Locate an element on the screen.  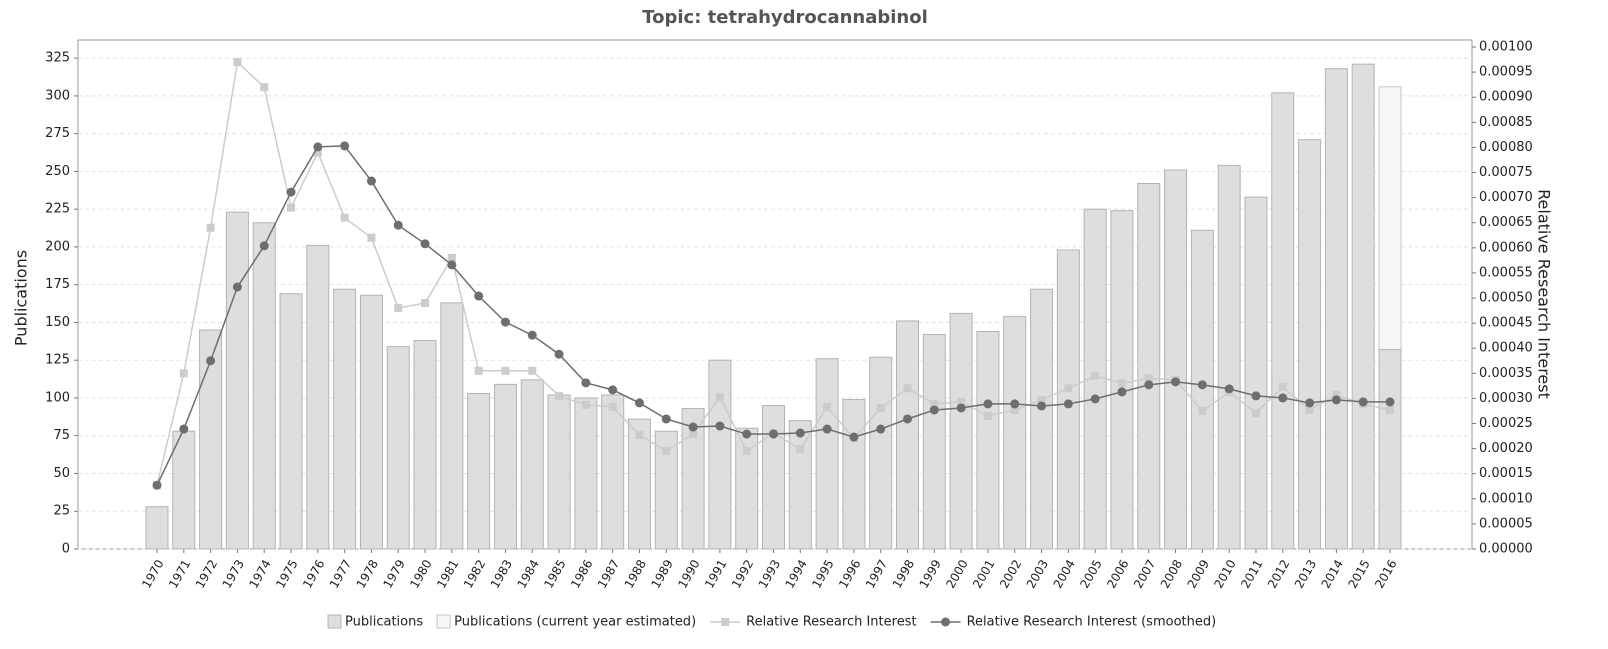
x-tick-label: 2003 is located at coordinates (1037, 573).